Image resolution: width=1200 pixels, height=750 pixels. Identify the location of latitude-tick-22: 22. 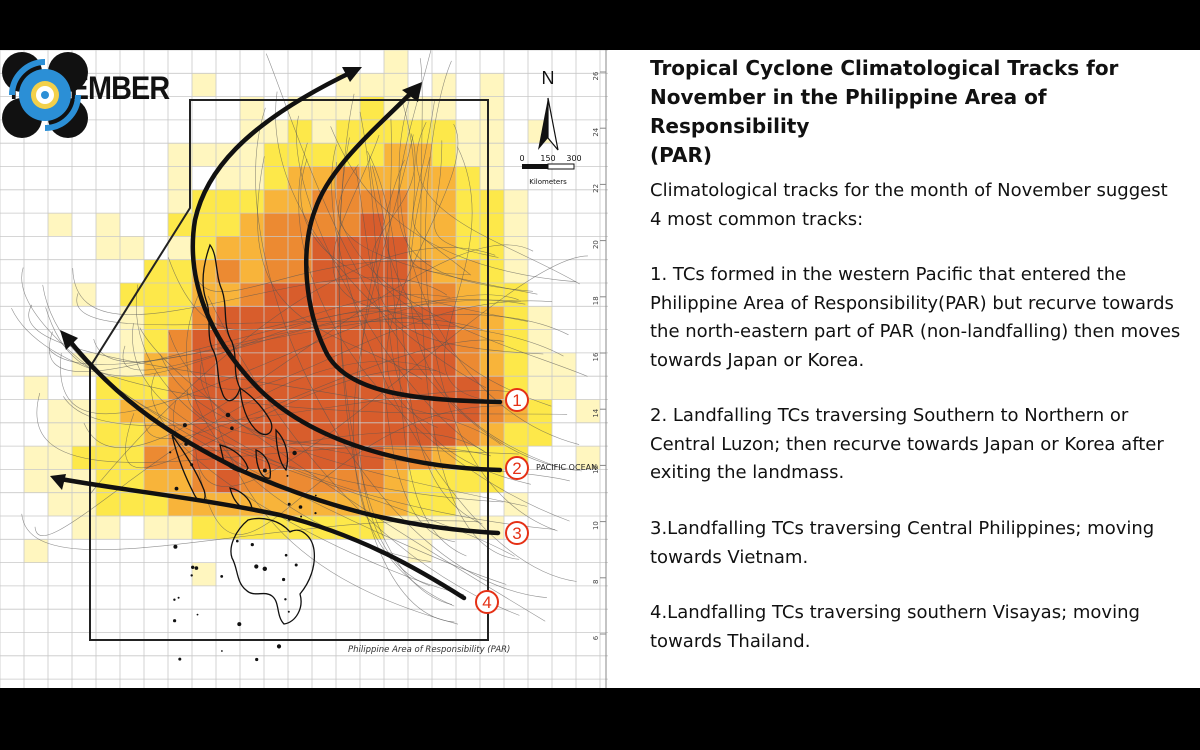
(599, 188).